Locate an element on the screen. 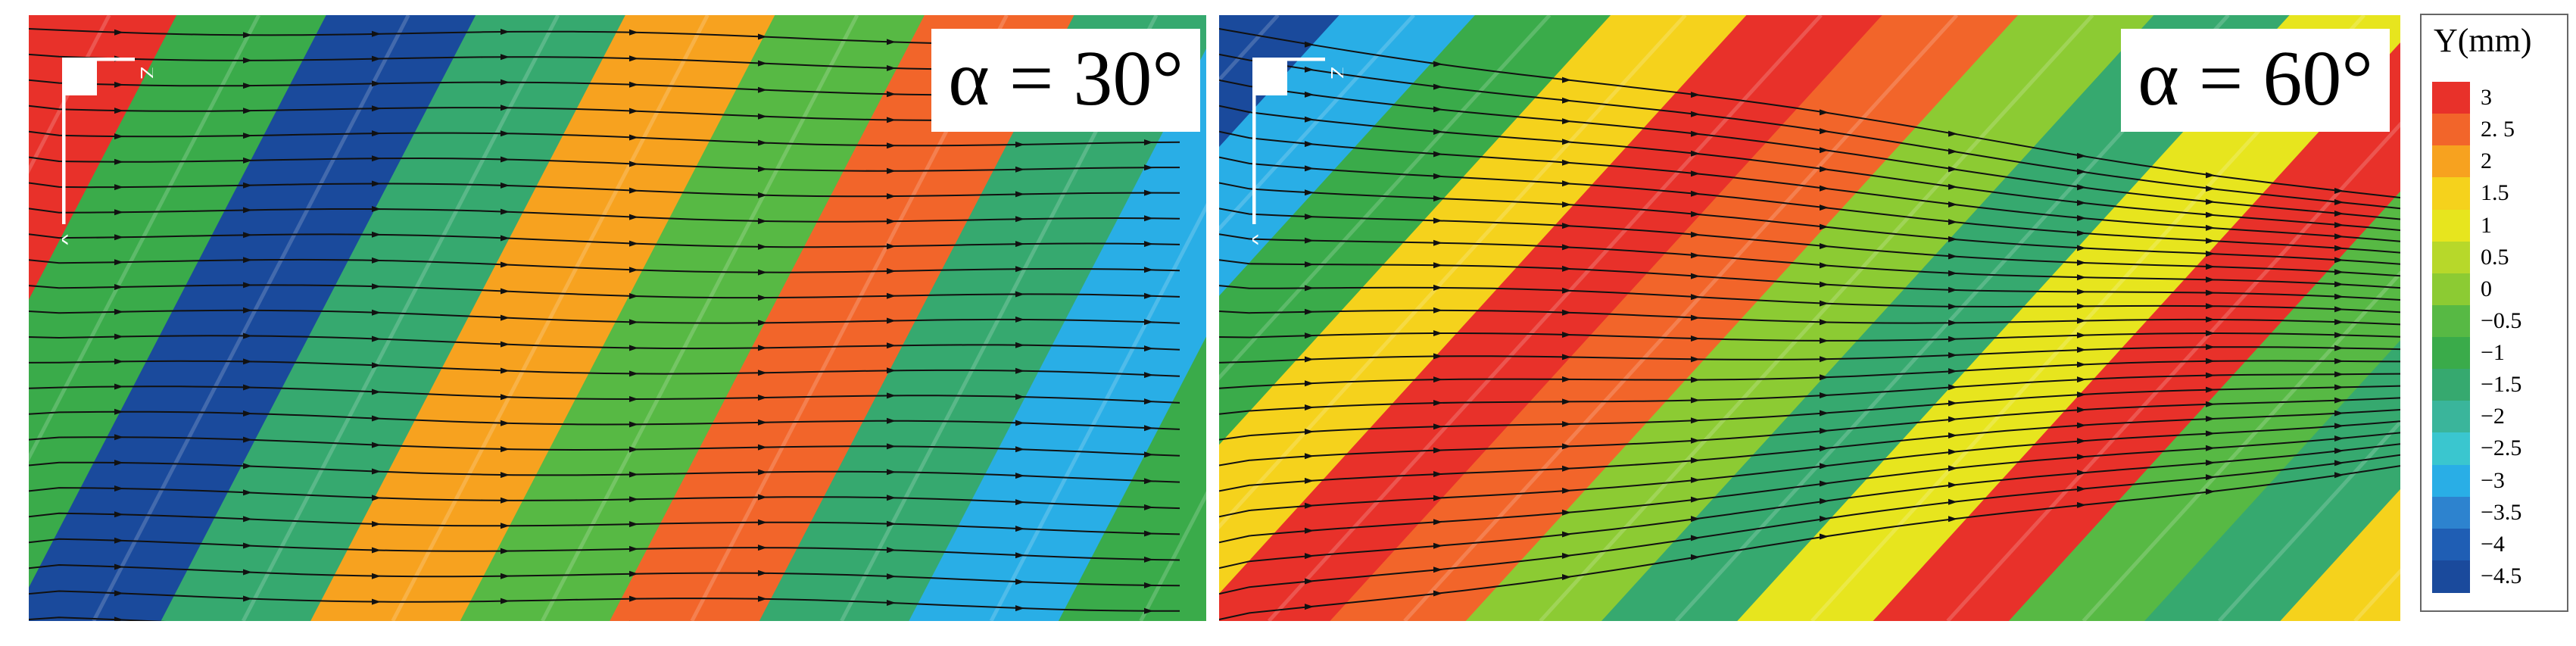  axis-triad-icon: Z X is located at coordinates (107, 160).